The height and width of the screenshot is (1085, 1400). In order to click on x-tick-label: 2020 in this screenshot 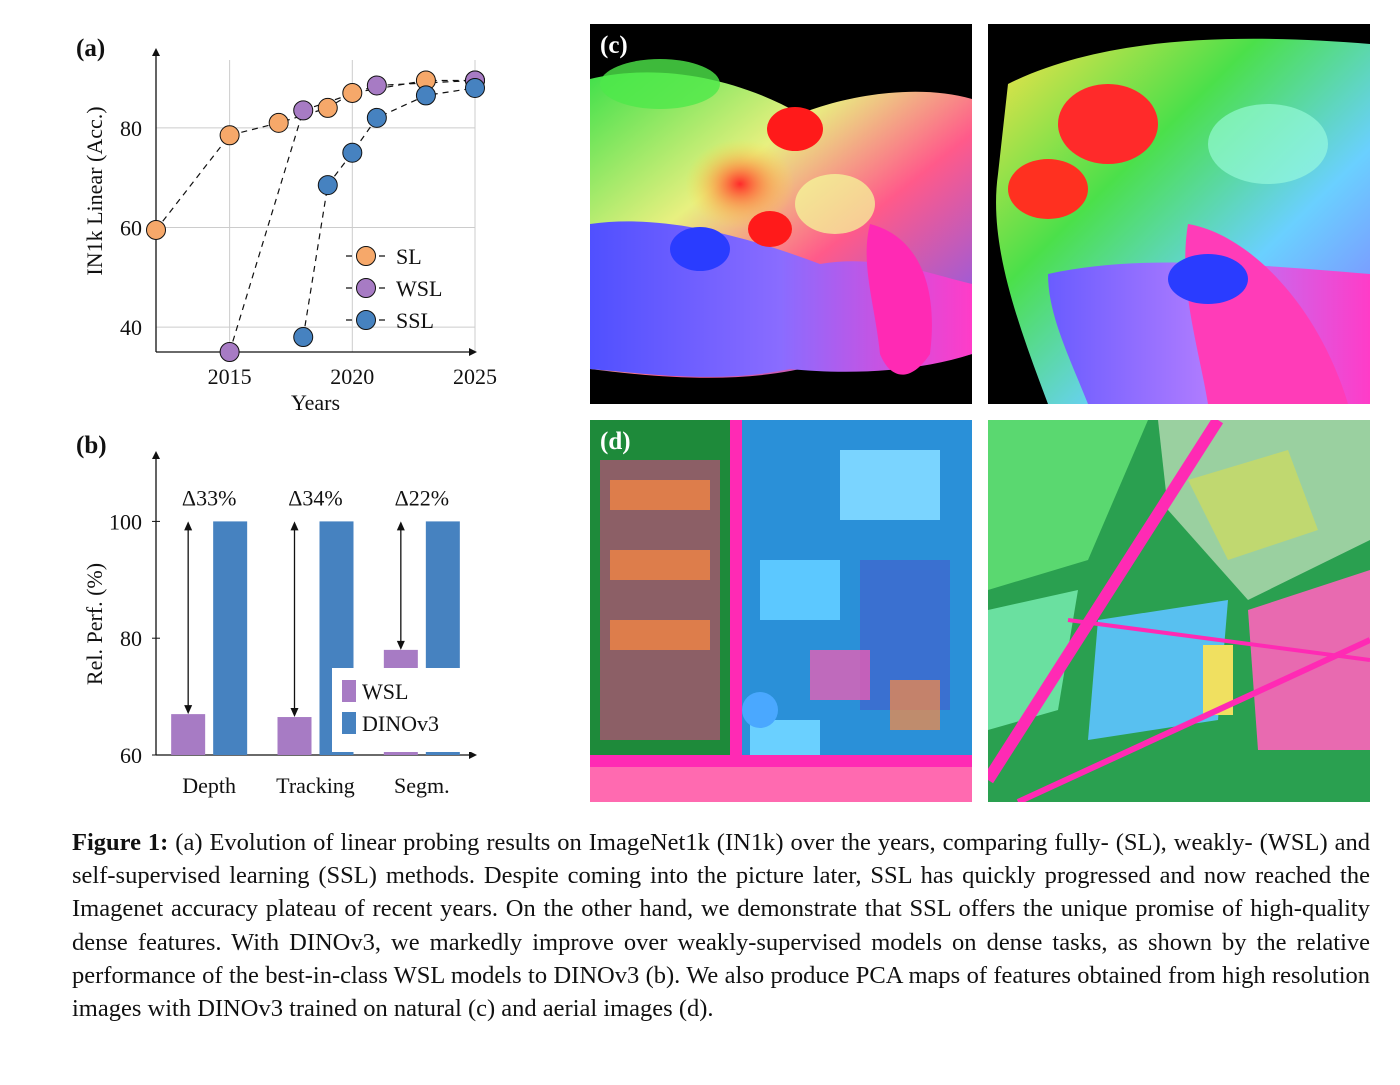, I will do `click(352, 376)`.